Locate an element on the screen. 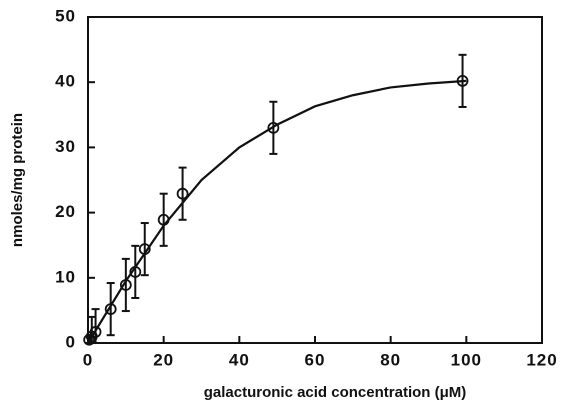  y-tick-label: 10 is located at coordinates (65, 276).